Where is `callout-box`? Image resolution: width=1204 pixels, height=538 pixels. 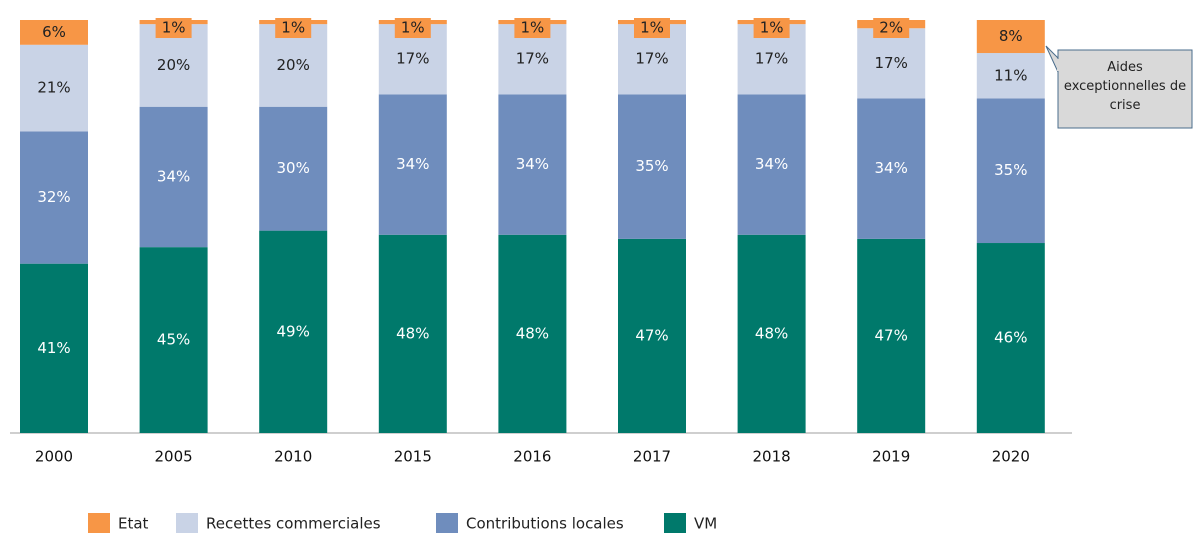 callout-box is located at coordinates (1125, 89).